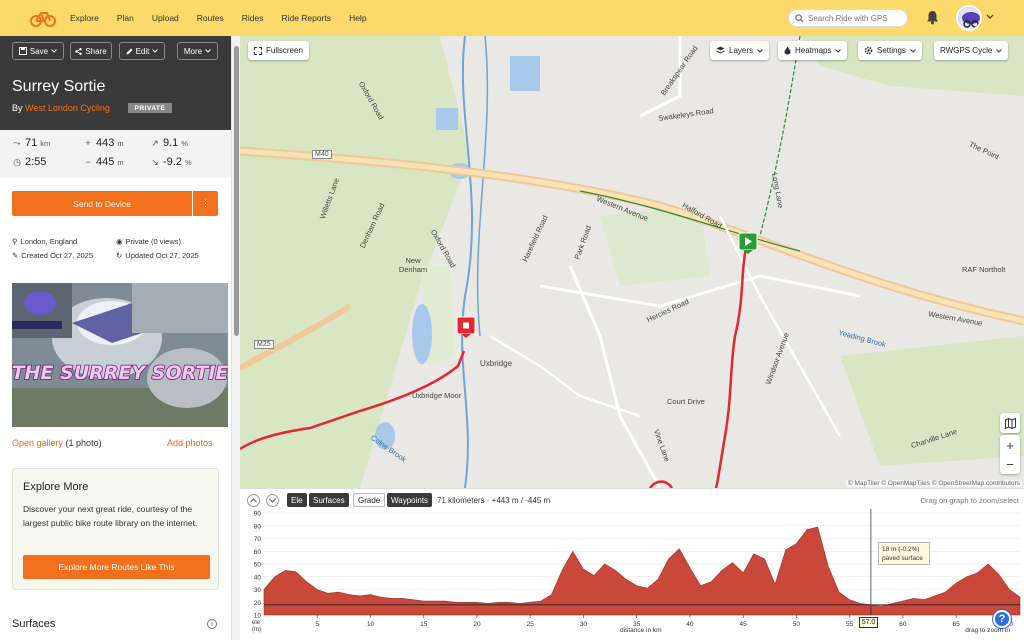  Describe the element at coordinates (744, 624) in the screenshot. I see `x-tick-label: 45` at that location.